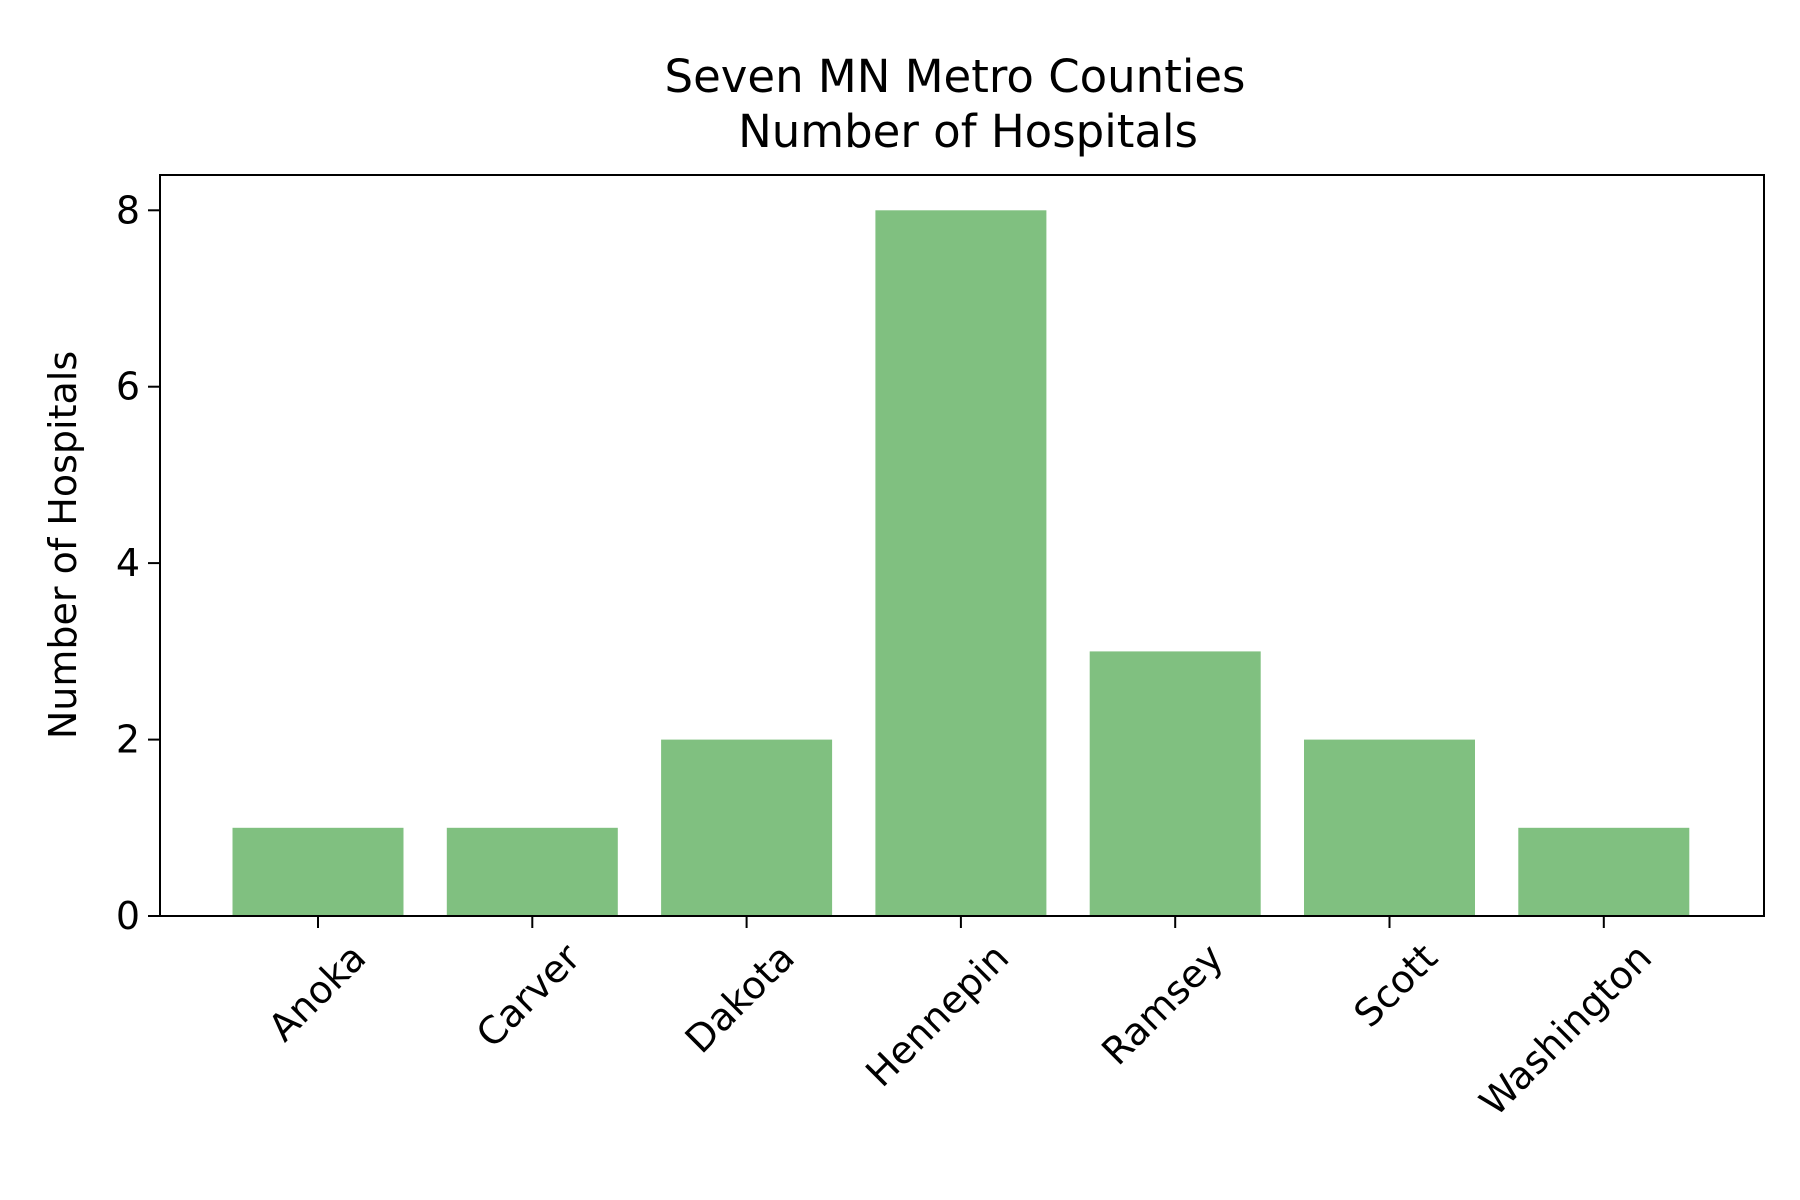 The image size is (1800, 1200). Describe the element at coordinates (128, 387) in the screenshot. I see `y-tick-label-6: 6` at that location.